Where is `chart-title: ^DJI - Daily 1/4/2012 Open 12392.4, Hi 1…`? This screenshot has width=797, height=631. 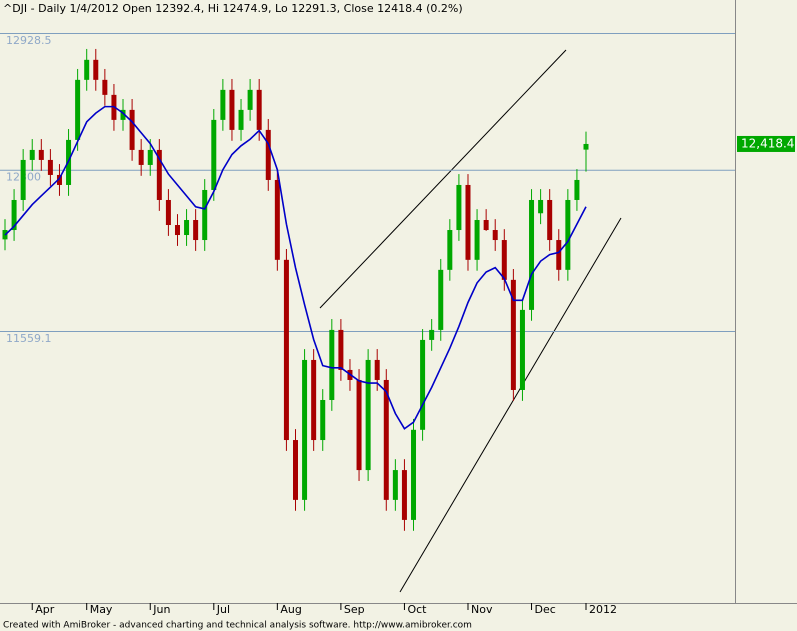 chart-title: ^DJI - Daily 1/4/2012 Open 12392.4, Hi 1… is located at coordinates (233, 8).